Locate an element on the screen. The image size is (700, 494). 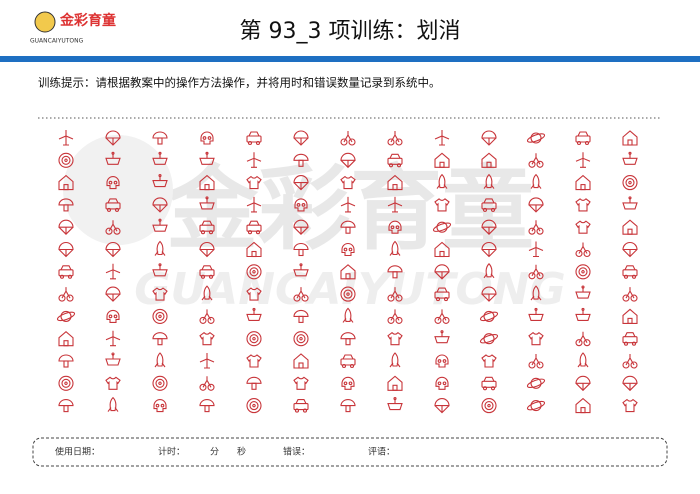
watermark: 金彩育童 is located at coordinates (349, 208).